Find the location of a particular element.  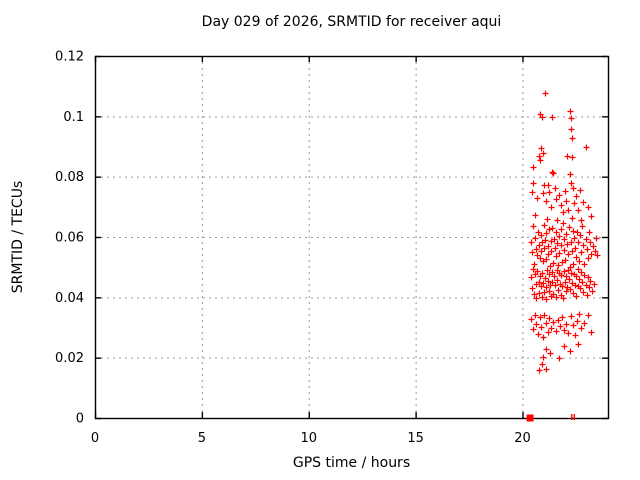

baseline-square-marker is located at coordinates (530, 418).